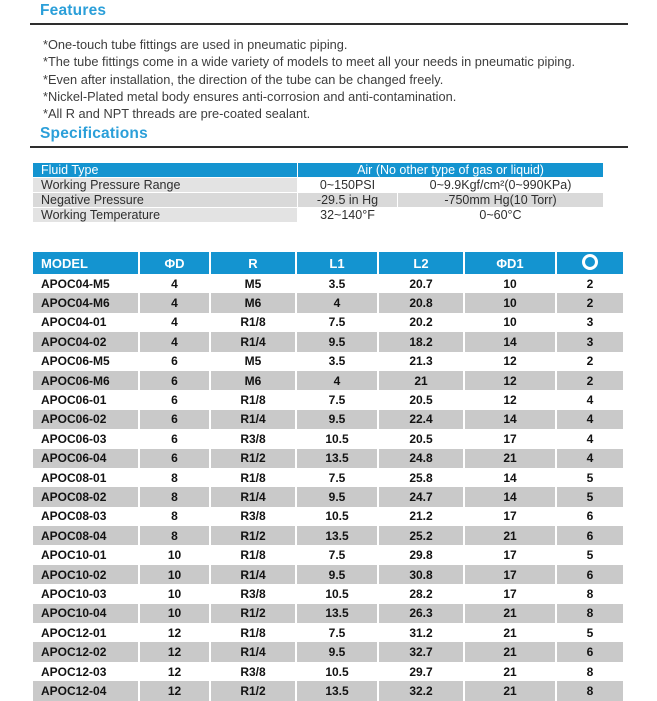 The image size is (657, 701). Describe the element at coordinates (74, 555) in the screenshot. I see `model-cell: APOC10-01` at that location.